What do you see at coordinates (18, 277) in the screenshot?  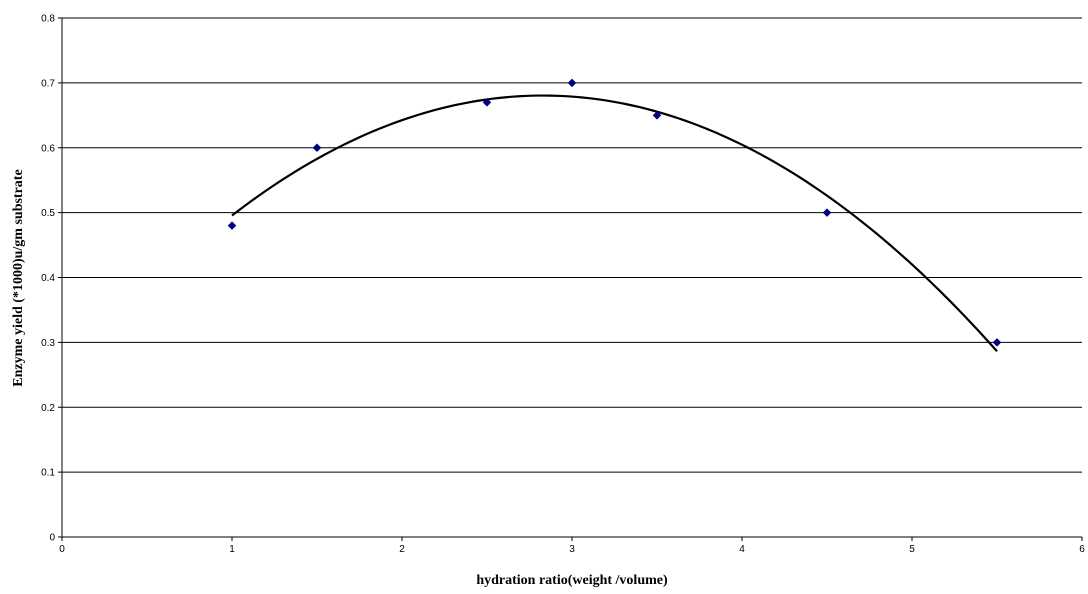 I see `y-axis-label: Enzyme yield (*1000)u/gm substrate` at bounding box center [18, 277].